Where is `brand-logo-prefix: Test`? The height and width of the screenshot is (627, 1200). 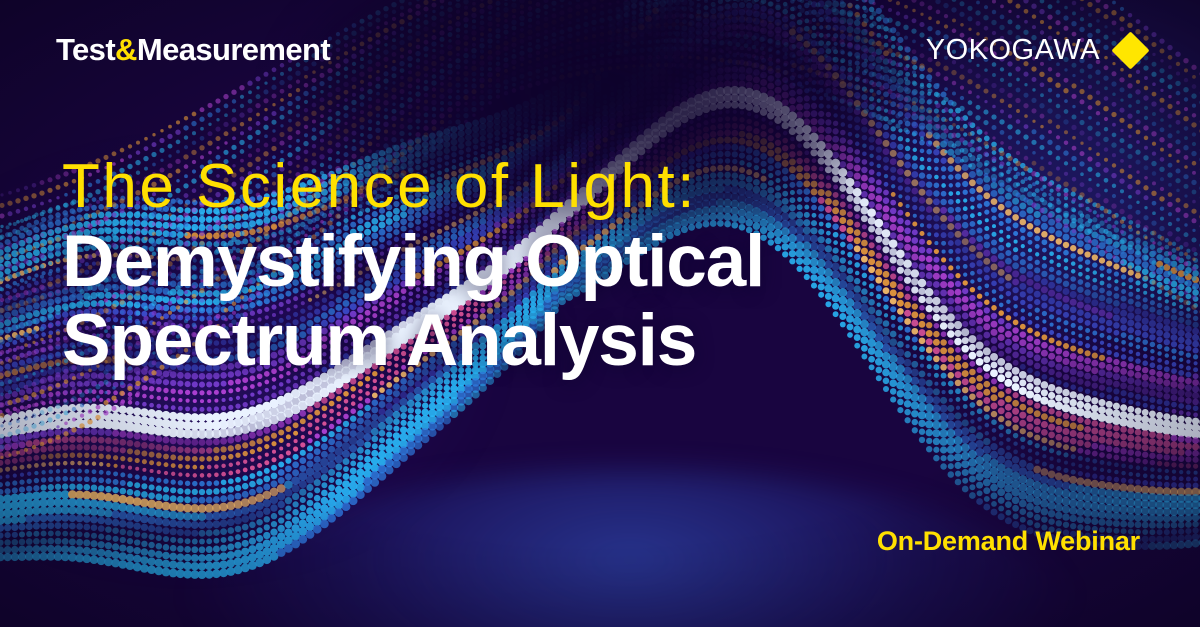
brand-logo-prefix: Test is located at coordinates (86, 49).